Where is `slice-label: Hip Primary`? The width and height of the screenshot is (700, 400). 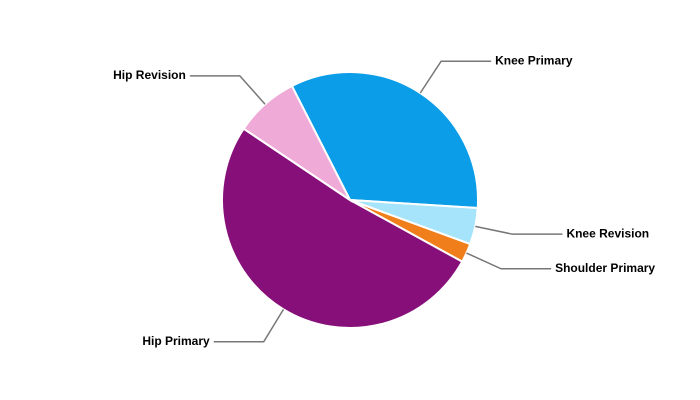
slice-label: Hip Primary is located at coordinates (176, 341).